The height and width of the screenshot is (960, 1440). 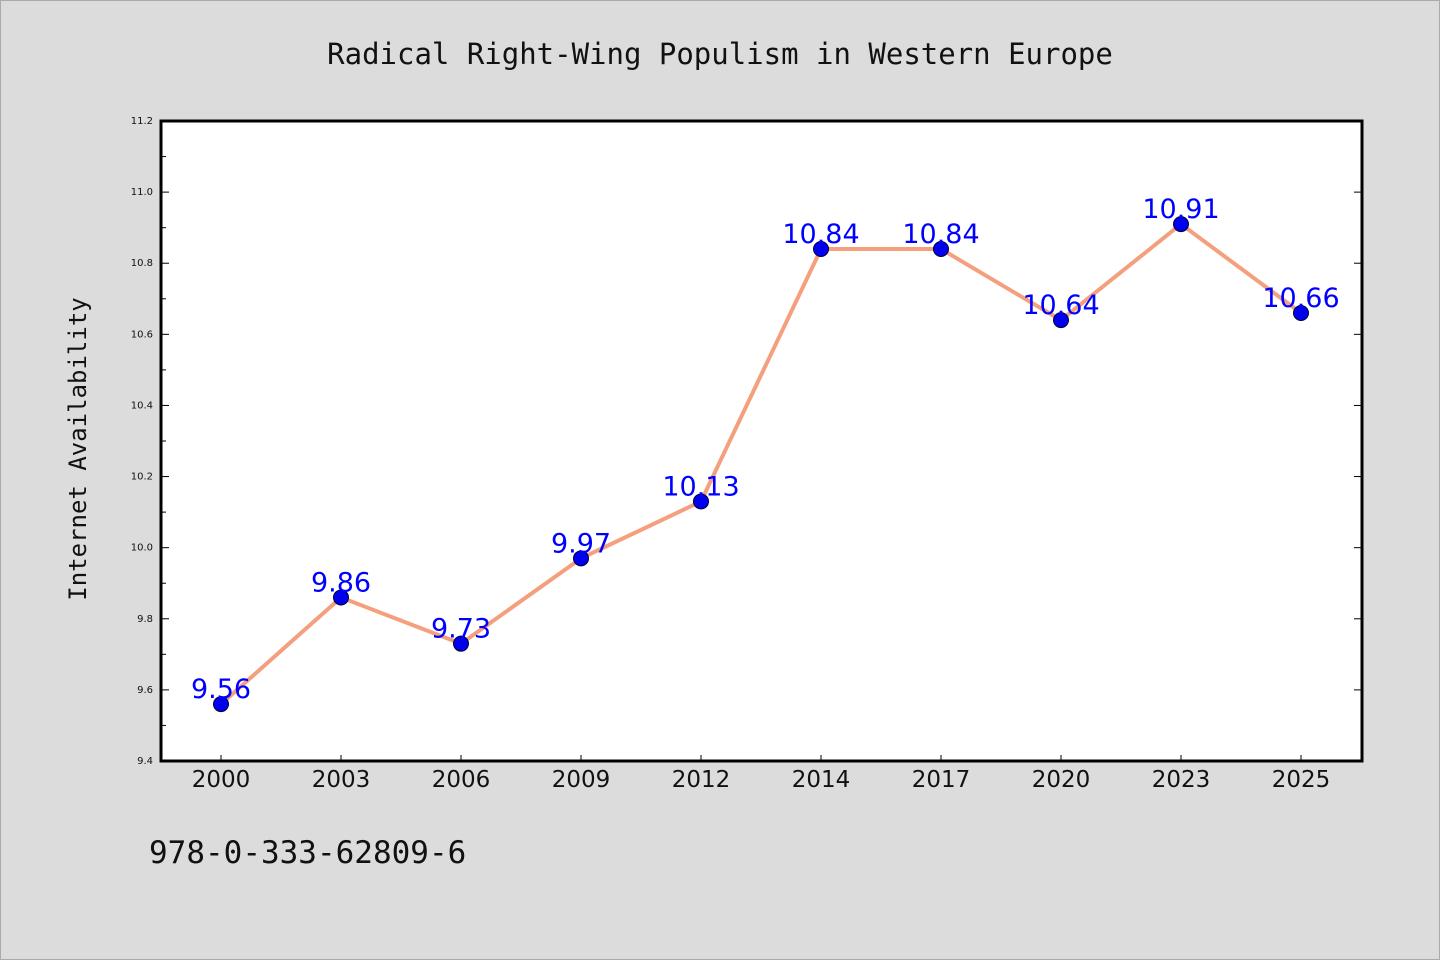 What do you see at coordinates (145, 619) in the screenshot?
I see `y-tick-label: 9.8` at bounding box center [145, 619].